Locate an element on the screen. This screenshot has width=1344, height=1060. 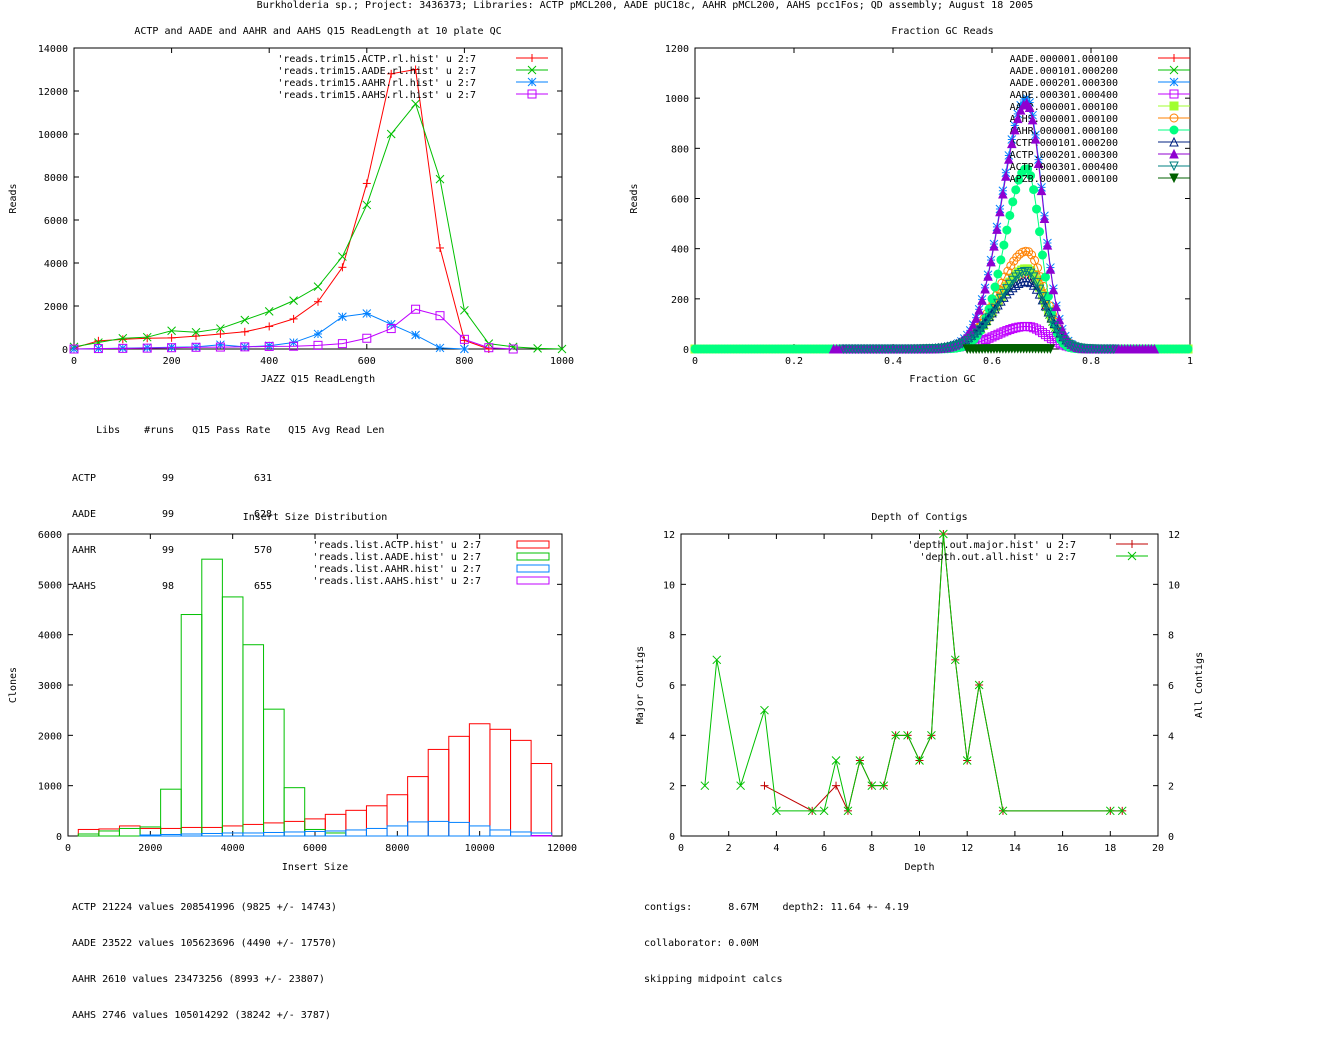
q15-lib: AADE is located at coordinates (84, 514).